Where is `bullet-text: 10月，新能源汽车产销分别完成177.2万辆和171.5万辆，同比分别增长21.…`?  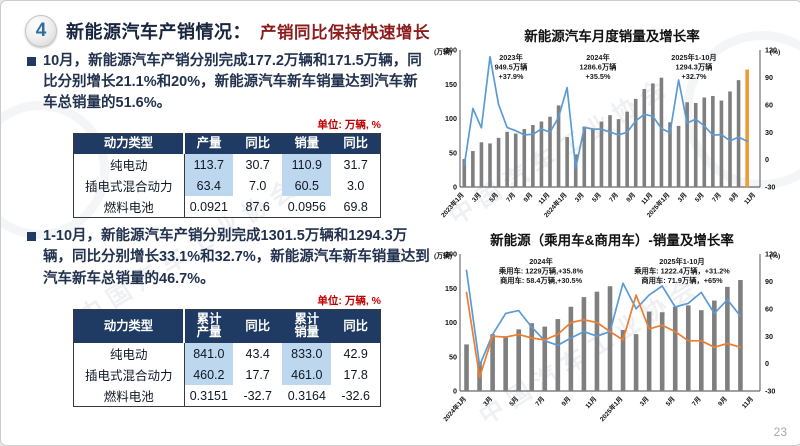 bullet-text: 10月，新能源汽车产销分别完成177.2万辆和171.5万辆，同比分别增长21.… is located at coordinates (232, 82).